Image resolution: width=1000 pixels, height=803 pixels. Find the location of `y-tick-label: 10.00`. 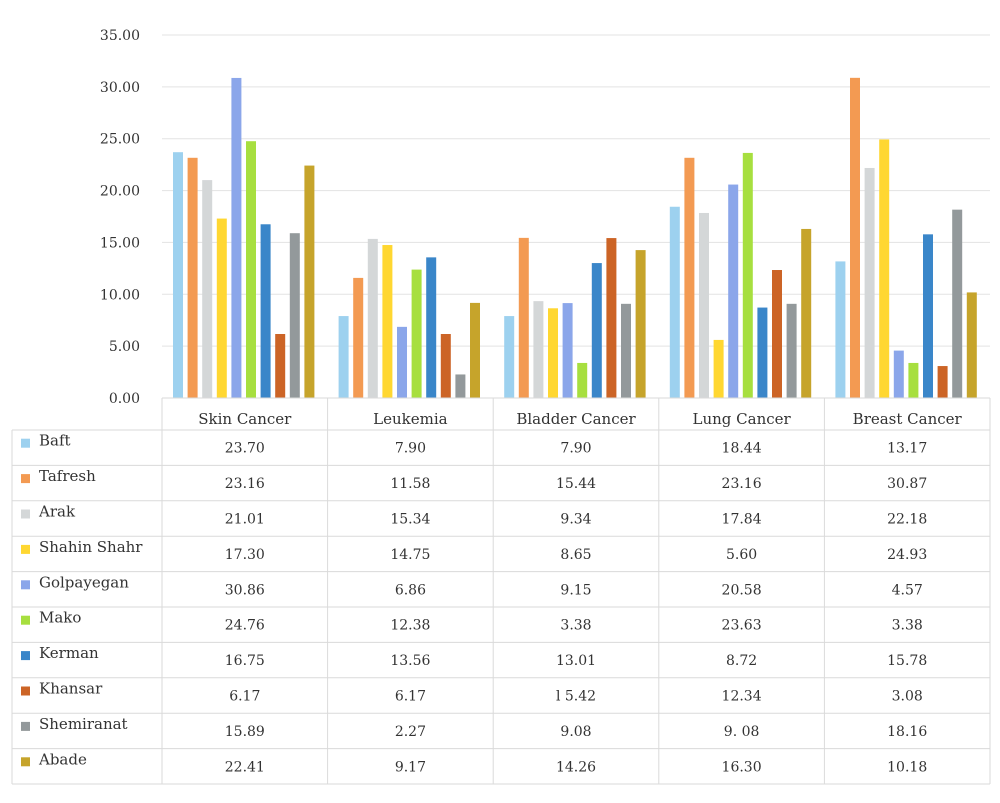

y-tick-label: 10.00 is located at coordinates (120, 295).